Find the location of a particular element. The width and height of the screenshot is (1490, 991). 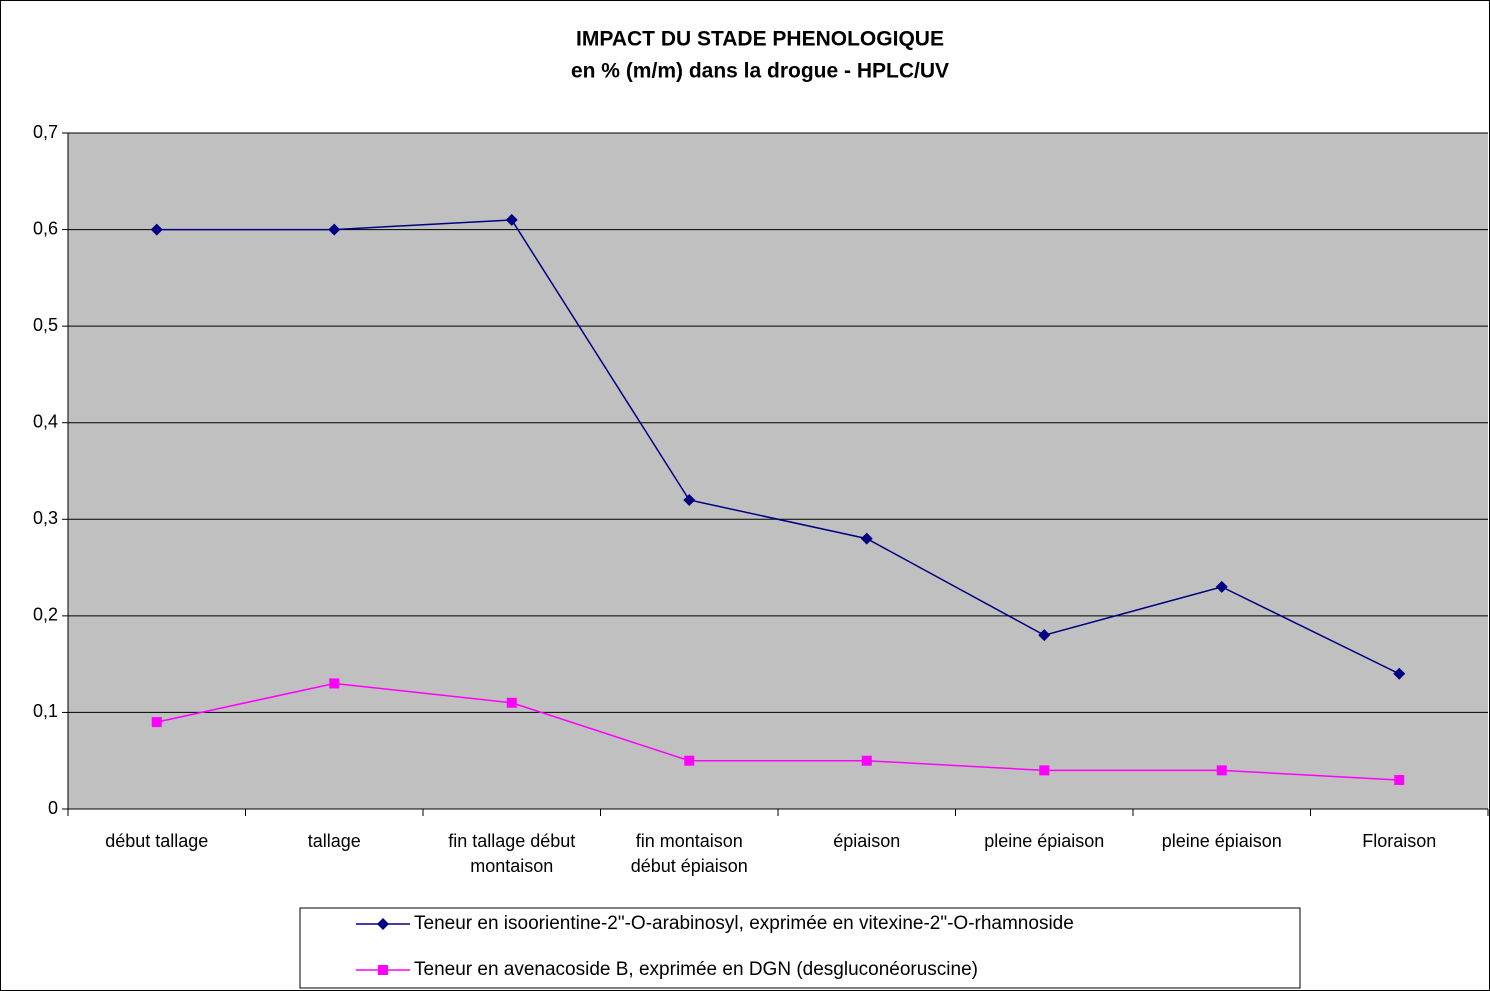

legend-box is located at coordinates (800, 948).